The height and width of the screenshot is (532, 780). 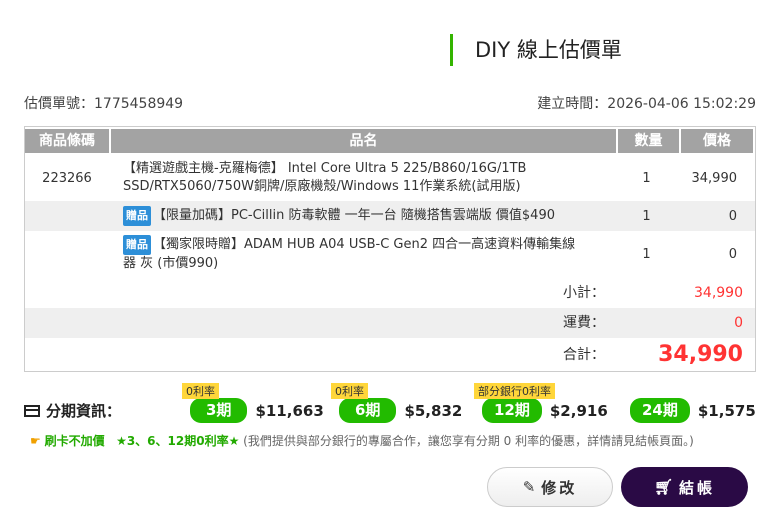 What do you see at coordinates (219, 410) in the screenshot?
I see `plan-term: 3期` at bounding box center [219, 410].